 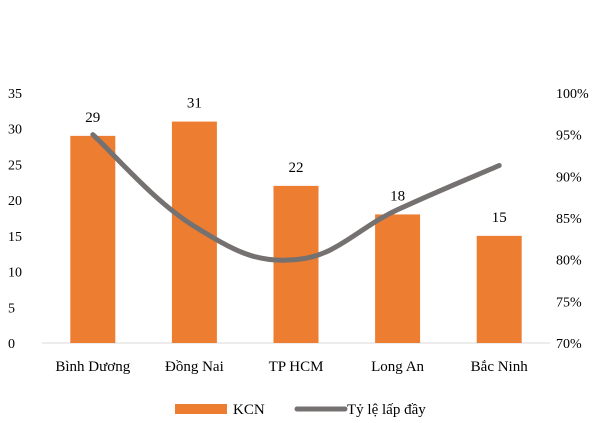 I want to click on right-tick-label: 100%, so click(x=572, y=94).